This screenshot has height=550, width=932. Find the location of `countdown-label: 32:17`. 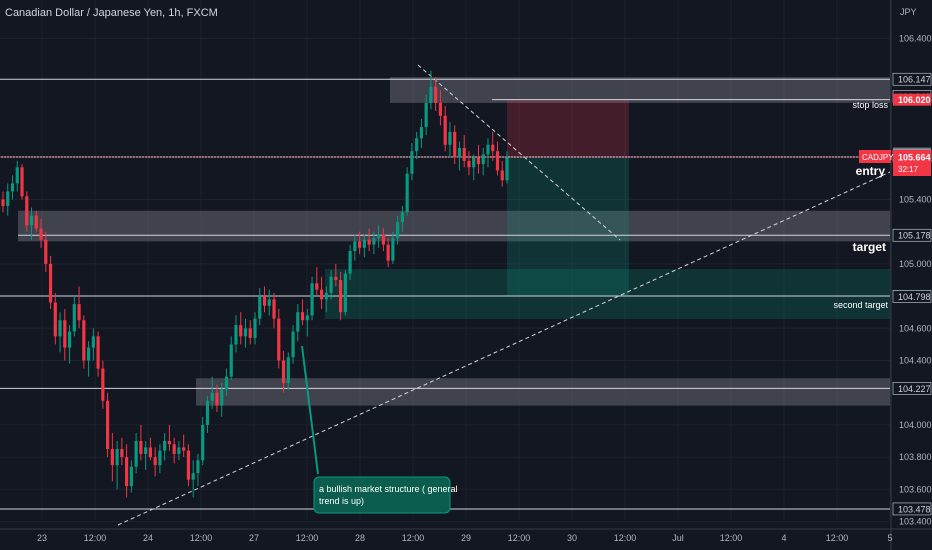

countdown-label: 32:17 is located at coordinates (908, 169).